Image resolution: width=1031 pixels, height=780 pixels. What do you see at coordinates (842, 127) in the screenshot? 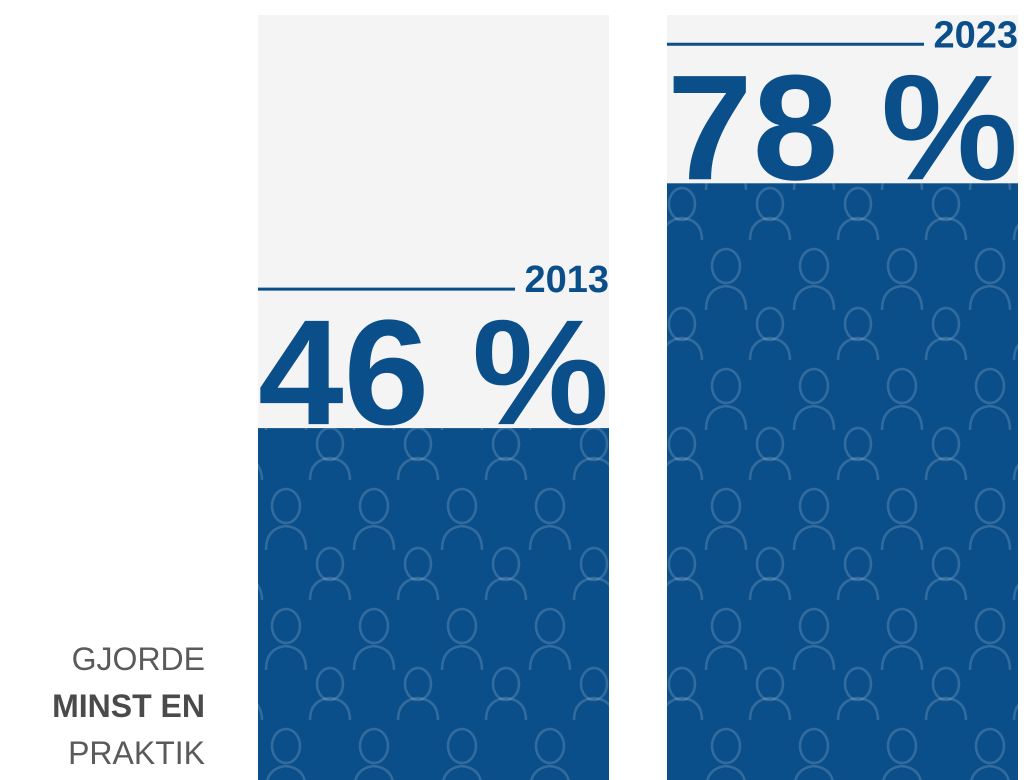
I see `value-label: 78 %` at bounding box center [842, 127].